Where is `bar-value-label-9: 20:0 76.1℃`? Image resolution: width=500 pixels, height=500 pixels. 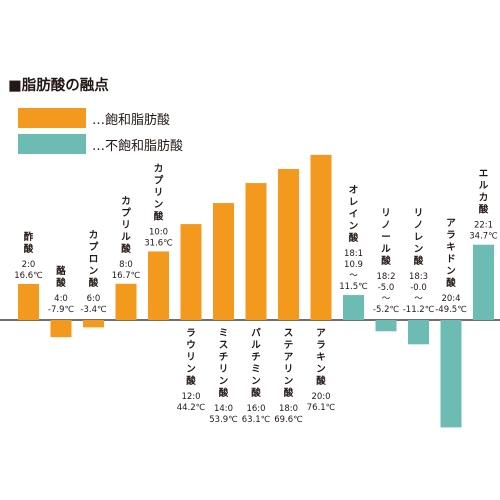 bar-value-label-9: 20:0 76.1℃ is located at coordinates (321, 402).